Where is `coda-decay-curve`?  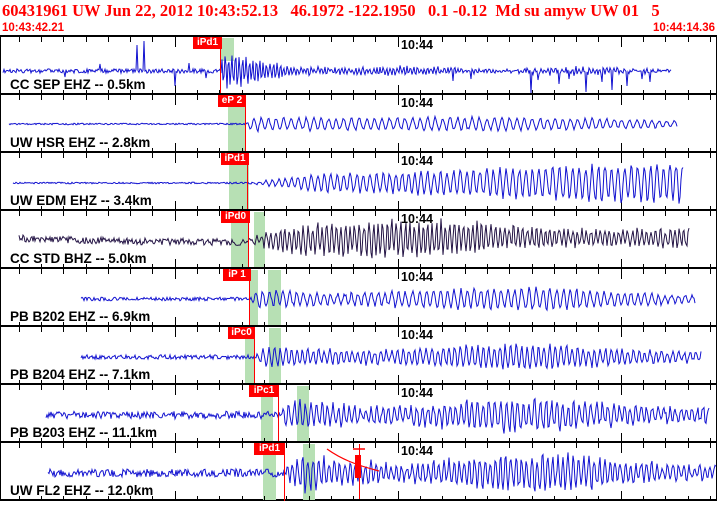 coda-decay-curve is located at coordinates (353, 460).